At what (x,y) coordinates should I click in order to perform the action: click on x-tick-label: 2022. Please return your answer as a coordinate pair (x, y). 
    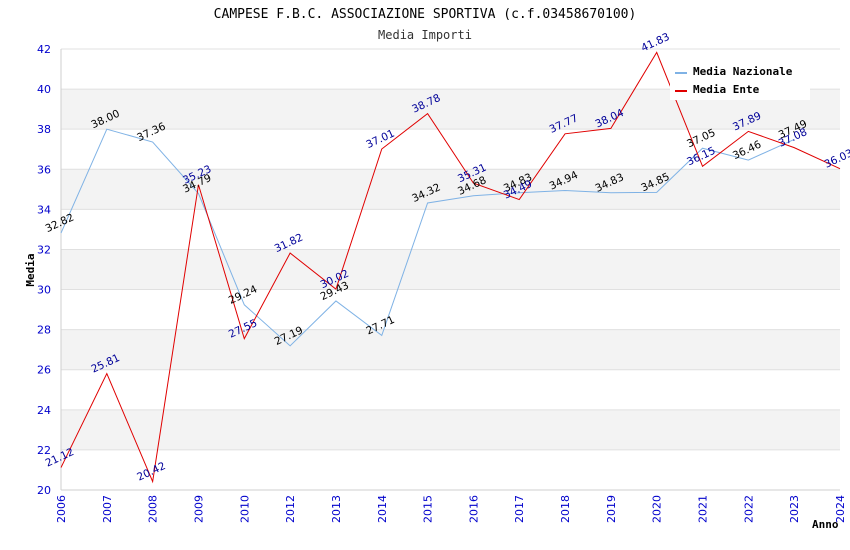
    Looking at the image, I should click on (748, 509).